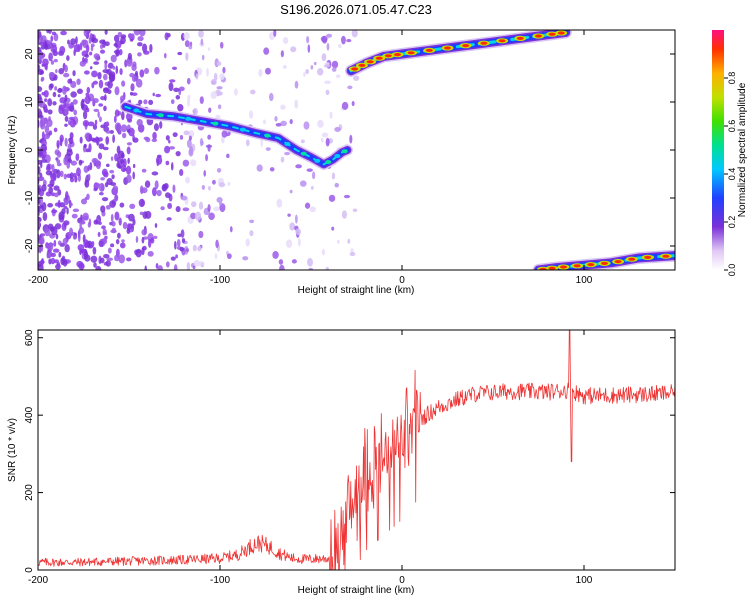 The height and width of the screenshot is (600, 750). What do you see at coordinates (356, 290) in the screenshot?
I see `spectrogram-x-label: Height of straight line (km)` at bounding box center [356, 290].